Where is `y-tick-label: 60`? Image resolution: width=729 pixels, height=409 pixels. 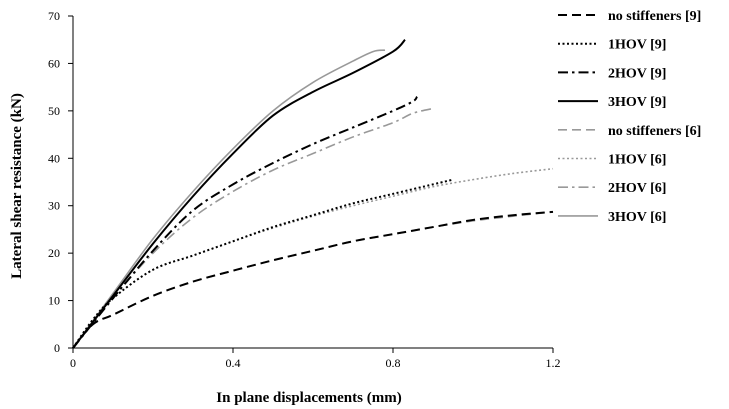 y-tick-label: 60 is located at coordinates (54, 63).